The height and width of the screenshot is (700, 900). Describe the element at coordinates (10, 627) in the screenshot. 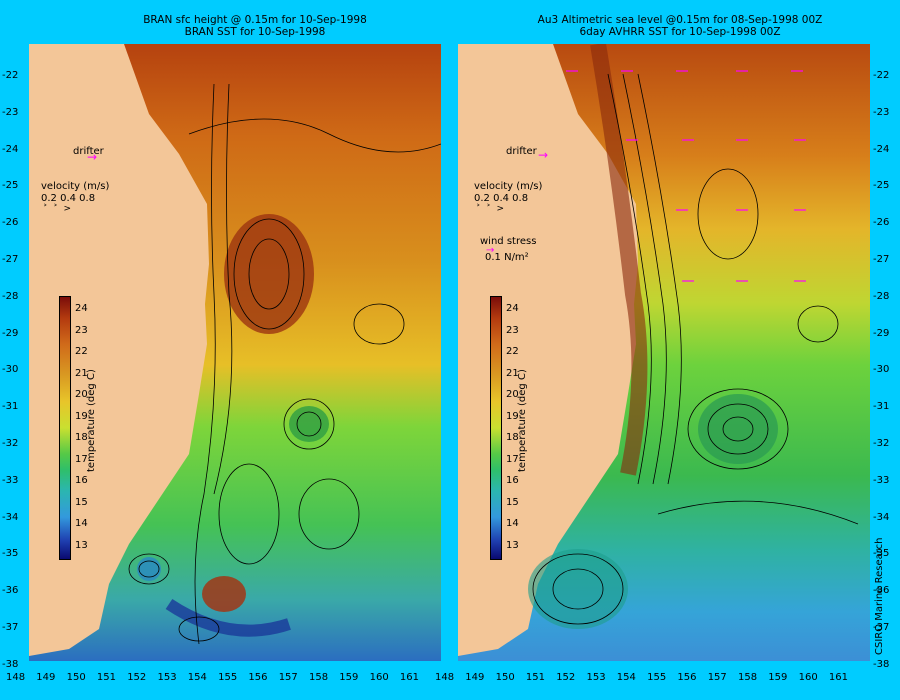

I see `left-lat-tick: -37` at that location.